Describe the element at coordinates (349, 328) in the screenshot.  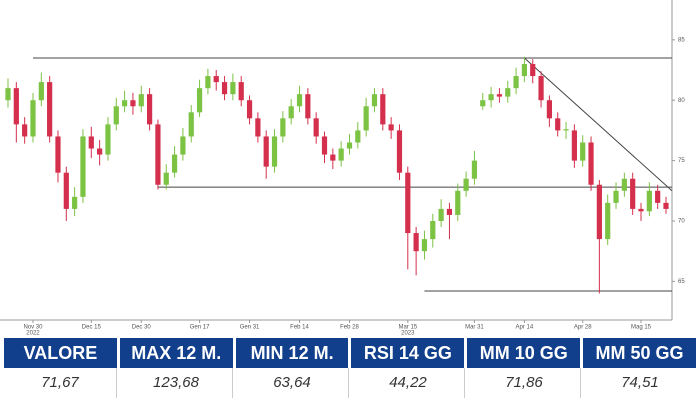
I see `x-tick-label: Feb 28` at that location.